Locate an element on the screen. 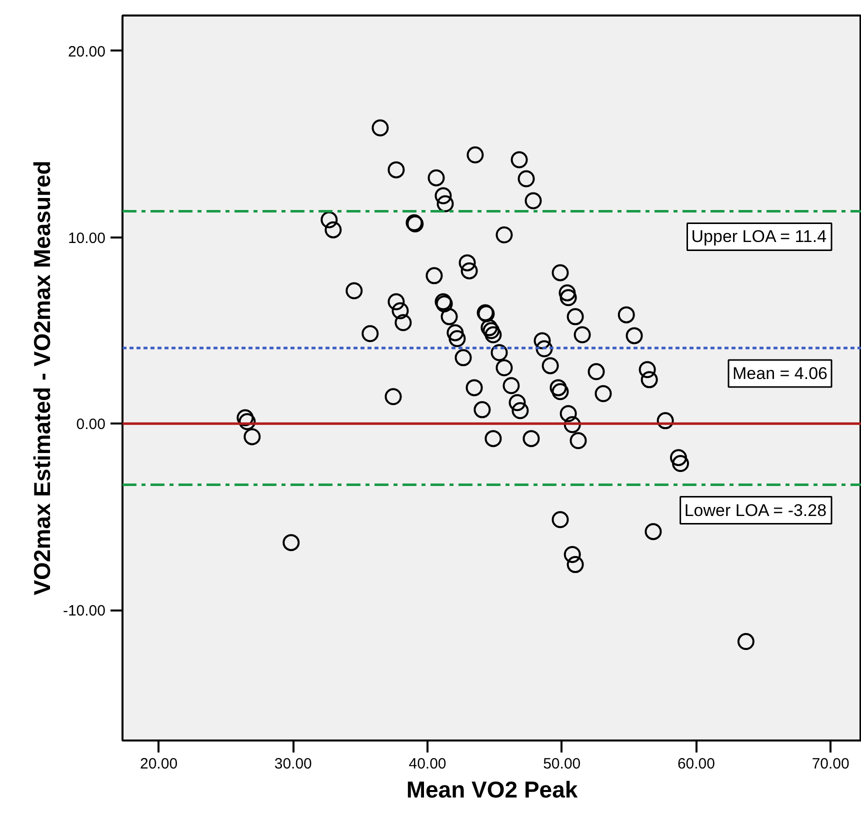  x-axis-title: Mean VO2 Peak is located at coordinates (492, 789).